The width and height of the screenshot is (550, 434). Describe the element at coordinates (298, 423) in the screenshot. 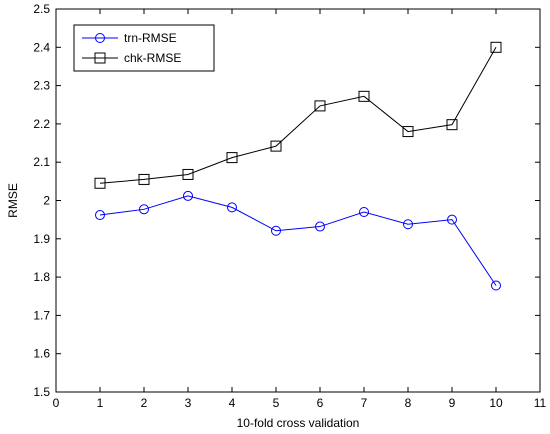

I see `x-axis-title: 10-fold cross validation` at that location.